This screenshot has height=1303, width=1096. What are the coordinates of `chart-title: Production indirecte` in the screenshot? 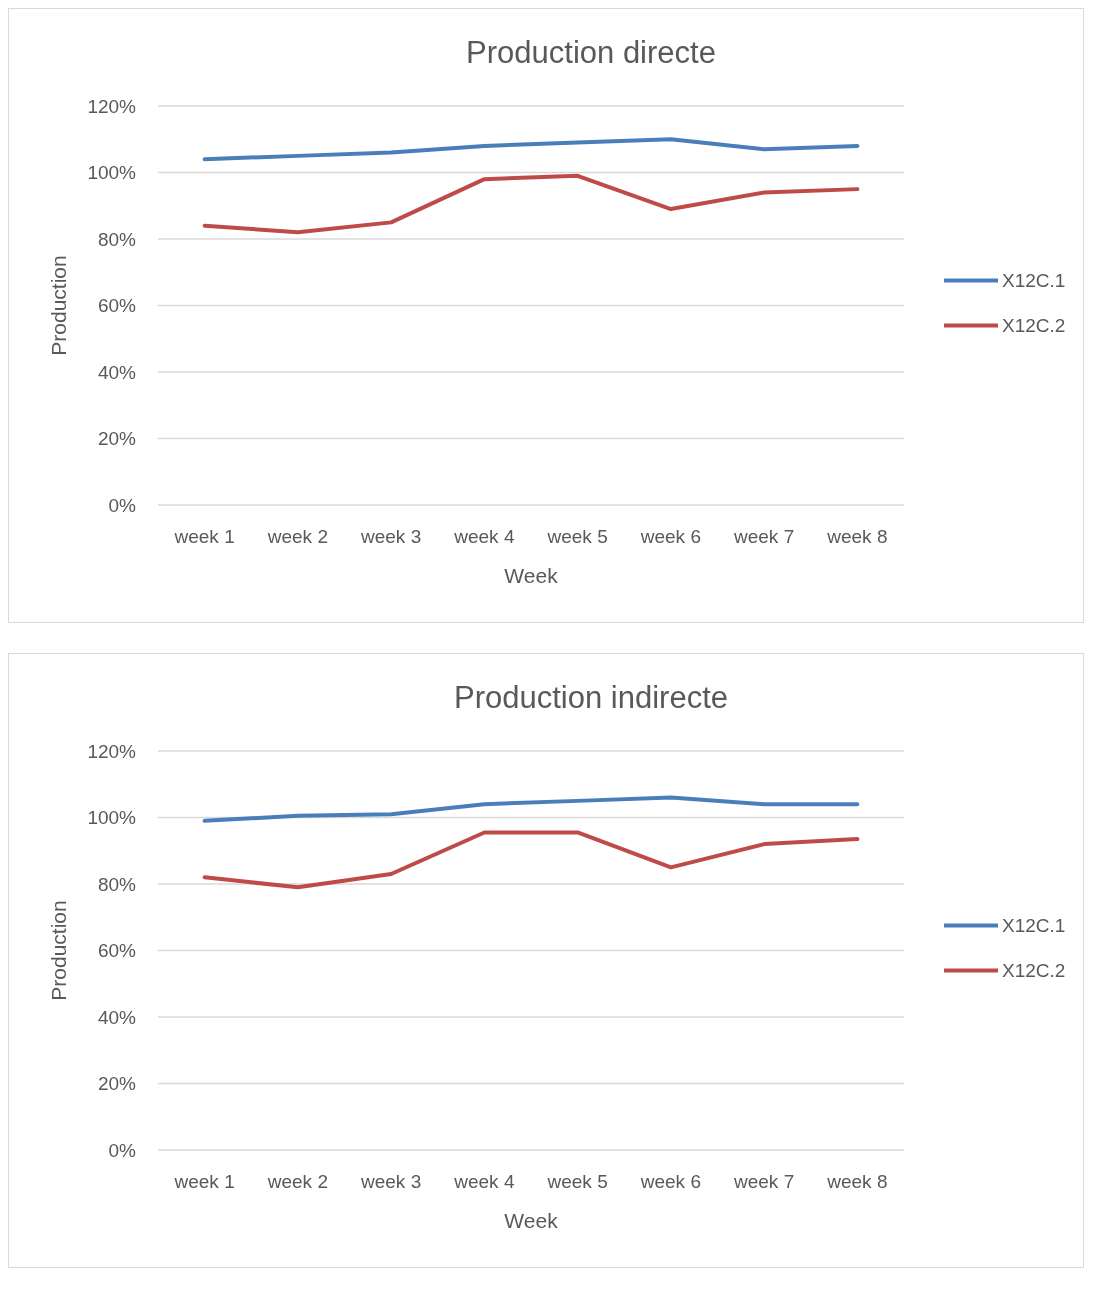 It's located at (591, 697).